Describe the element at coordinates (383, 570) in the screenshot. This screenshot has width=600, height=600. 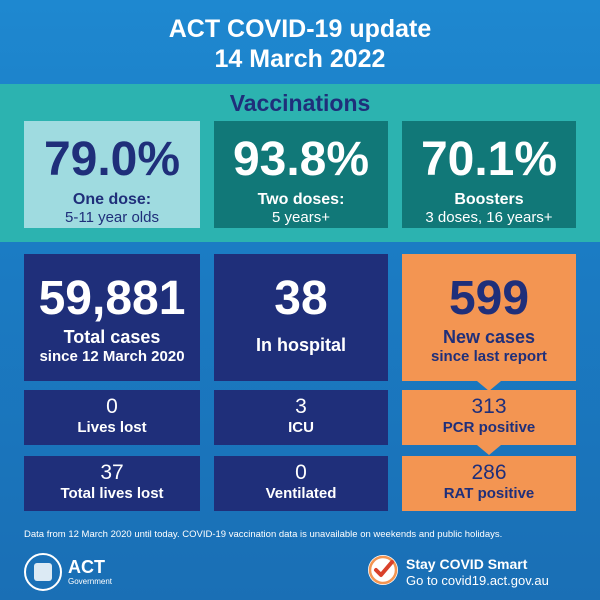
I see `checkmark-icon` at that location.